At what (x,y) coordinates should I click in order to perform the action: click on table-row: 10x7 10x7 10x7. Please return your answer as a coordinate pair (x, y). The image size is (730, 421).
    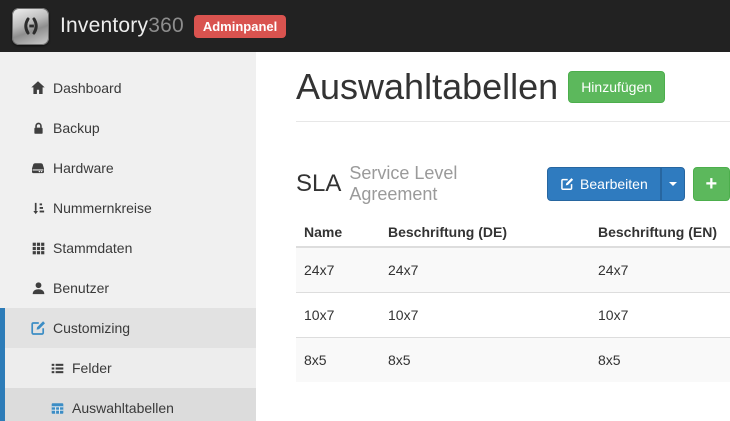
    Looking at the image, I should click on (513, 315).